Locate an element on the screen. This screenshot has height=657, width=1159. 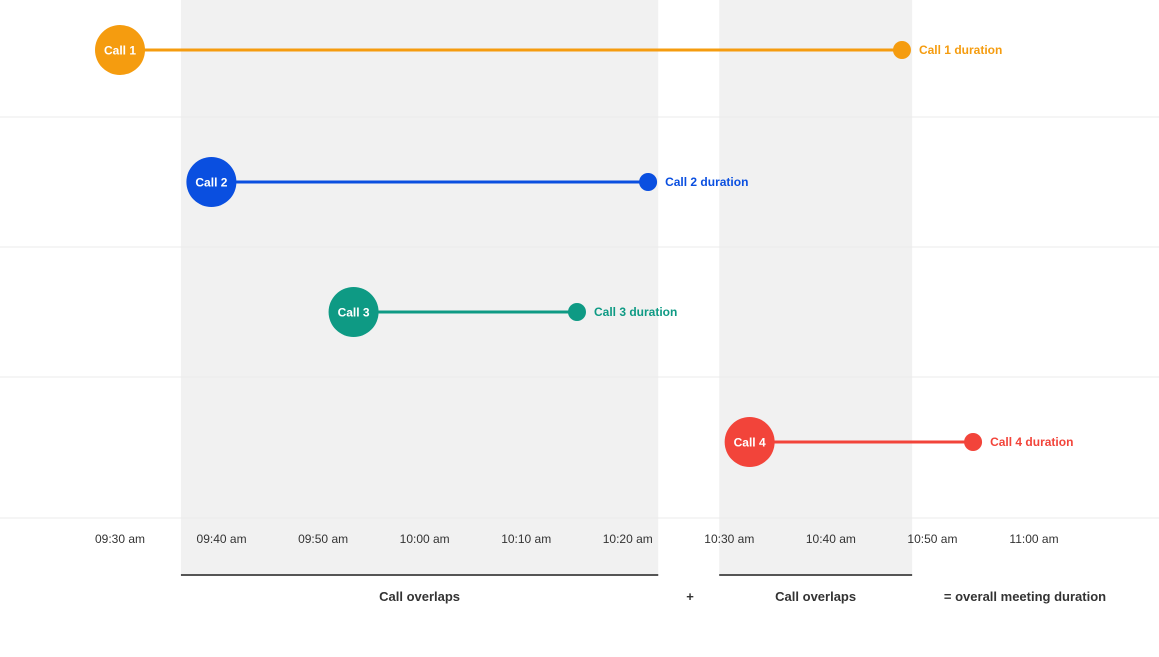
x-tick-label: 10:40 am is located at coordinates (831, 539).